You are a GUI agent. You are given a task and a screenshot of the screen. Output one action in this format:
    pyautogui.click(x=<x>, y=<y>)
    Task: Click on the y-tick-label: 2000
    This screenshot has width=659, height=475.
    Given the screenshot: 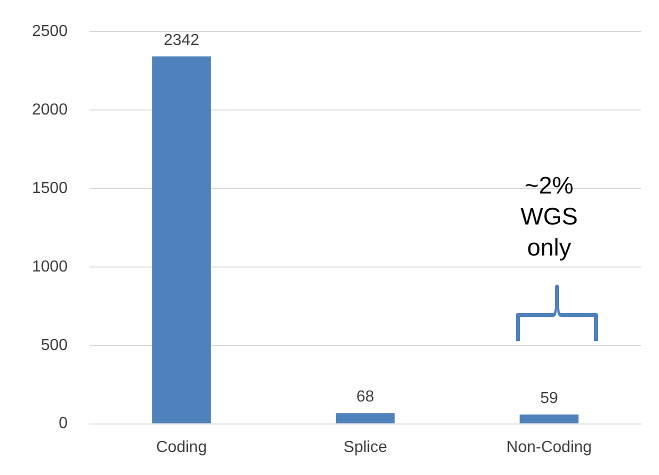 What is the action you would take?
    pyautogui.click(x=50, y=109)
    